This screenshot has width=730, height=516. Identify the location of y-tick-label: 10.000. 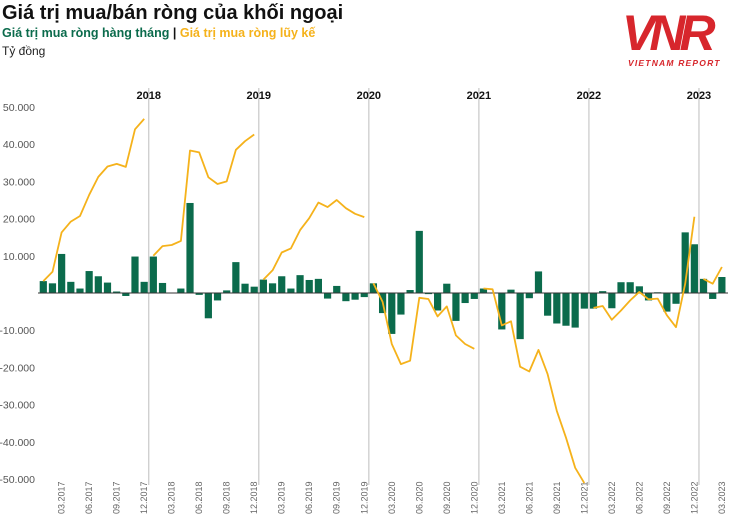
(19, 257).